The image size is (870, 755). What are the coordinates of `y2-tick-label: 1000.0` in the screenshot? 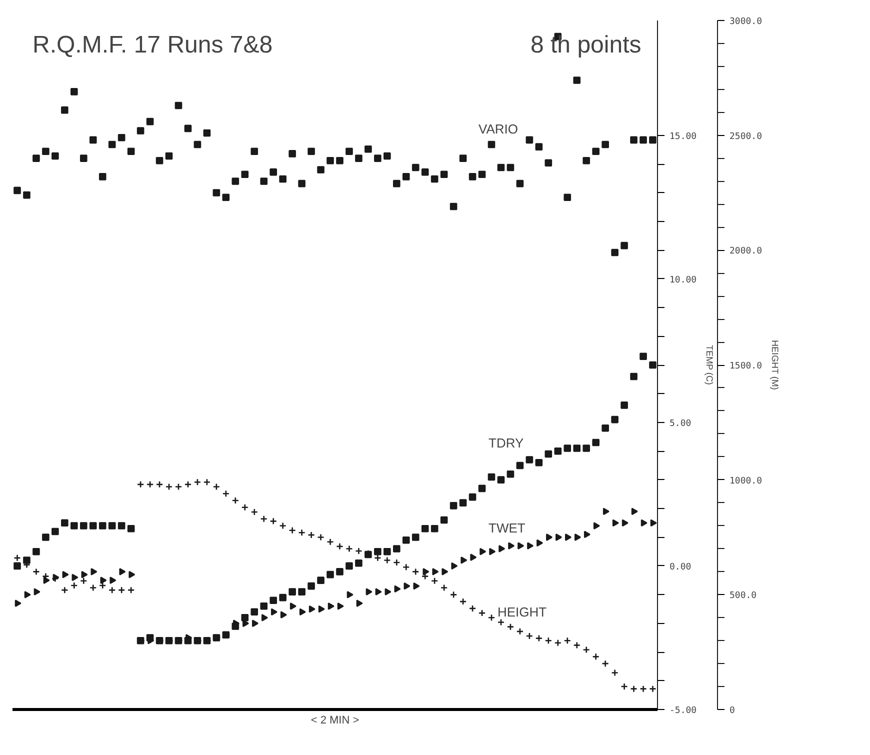 It's located at (746, 481).